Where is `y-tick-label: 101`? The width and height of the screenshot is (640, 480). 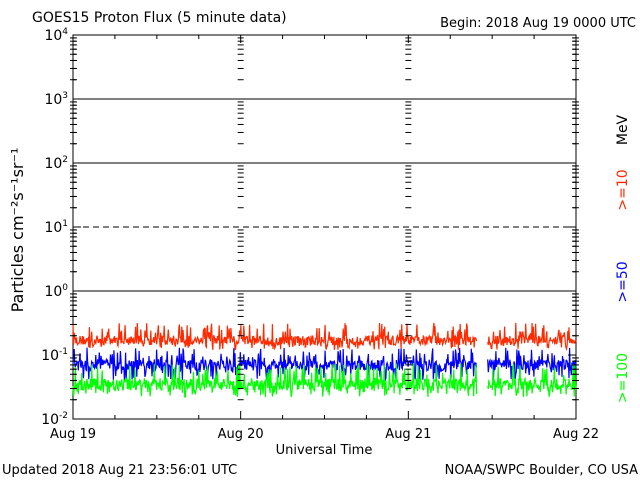
y-tick-label: 101 is located at coordinates (56, 227).